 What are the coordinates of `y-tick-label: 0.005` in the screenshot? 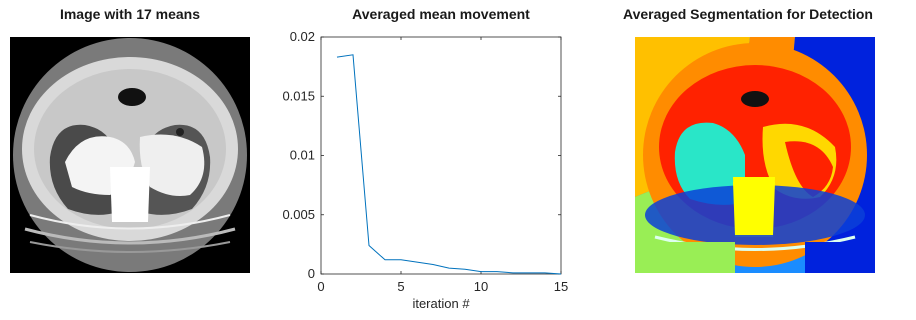 It's located at (298, 214).